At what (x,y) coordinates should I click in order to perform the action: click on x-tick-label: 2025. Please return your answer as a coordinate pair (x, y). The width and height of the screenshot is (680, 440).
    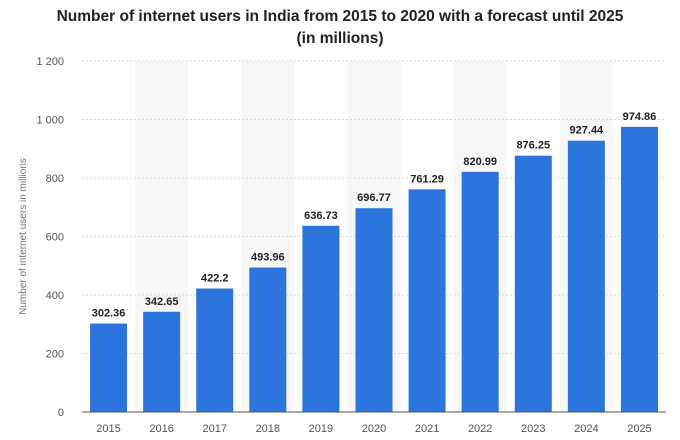
    Looking at the image, I should click on (639, 429).